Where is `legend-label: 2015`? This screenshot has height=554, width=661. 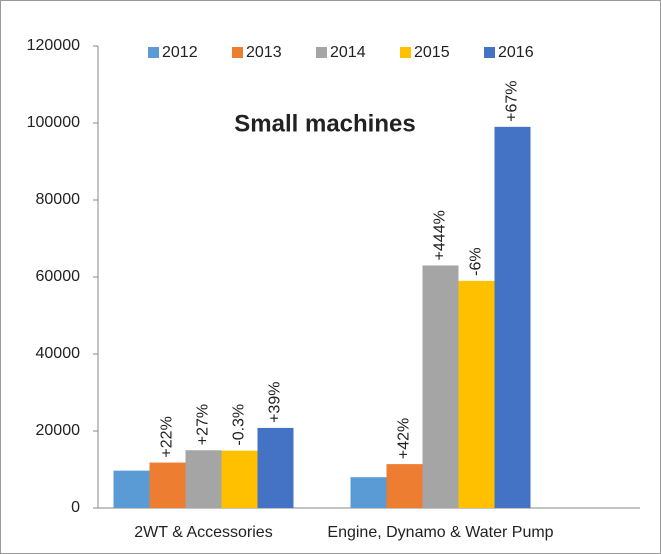
legend-label: 2015 is located at coordinates (432, 52).